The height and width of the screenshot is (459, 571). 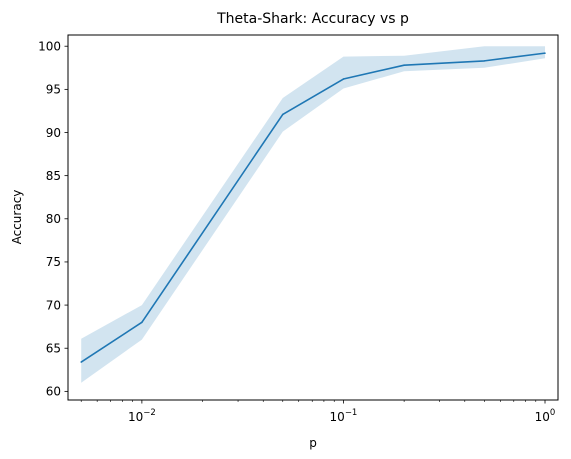 I want to click on x-tick-label: 10⁰, so click(x=545, y=416).